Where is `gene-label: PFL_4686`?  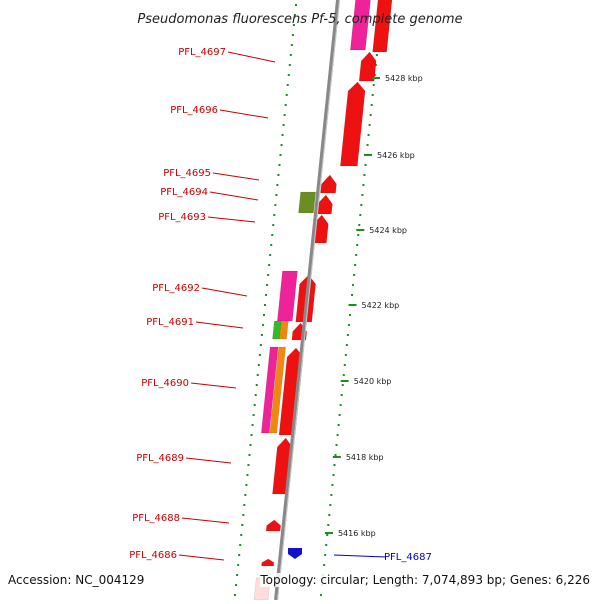 gene-label: PFL_4686 is located at coordinates (153, 555).